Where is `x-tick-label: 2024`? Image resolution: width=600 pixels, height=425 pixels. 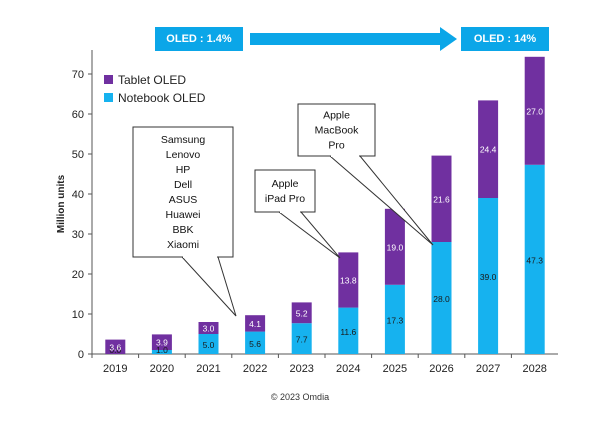
x-tick-label: 2024 is located at coordinates (348, 369).